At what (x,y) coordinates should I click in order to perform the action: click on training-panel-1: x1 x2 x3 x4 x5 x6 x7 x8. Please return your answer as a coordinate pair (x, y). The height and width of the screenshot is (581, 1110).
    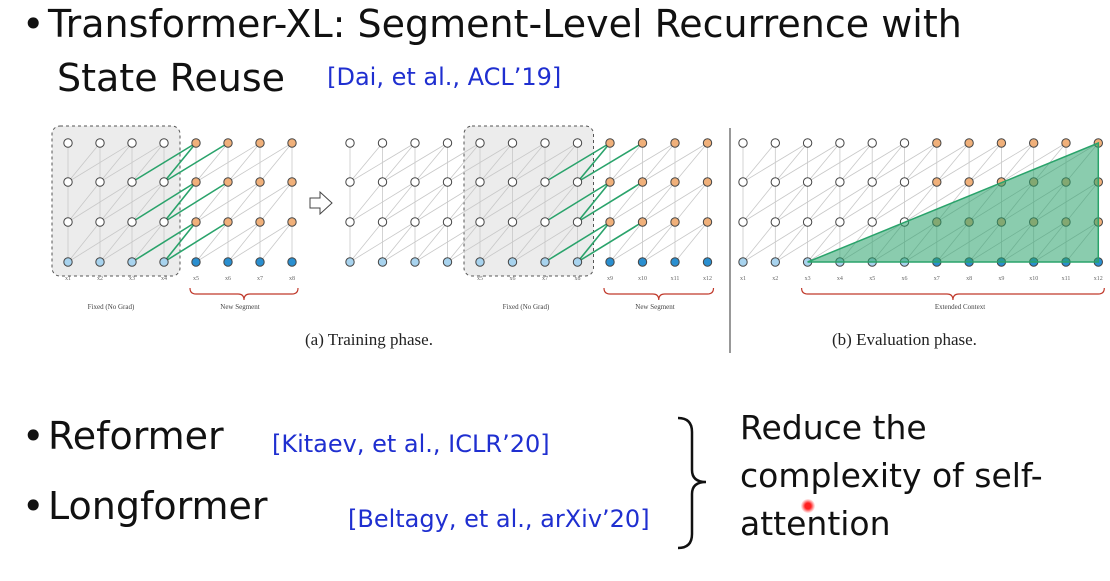
    Looking at the image, I should click on (175, 213).